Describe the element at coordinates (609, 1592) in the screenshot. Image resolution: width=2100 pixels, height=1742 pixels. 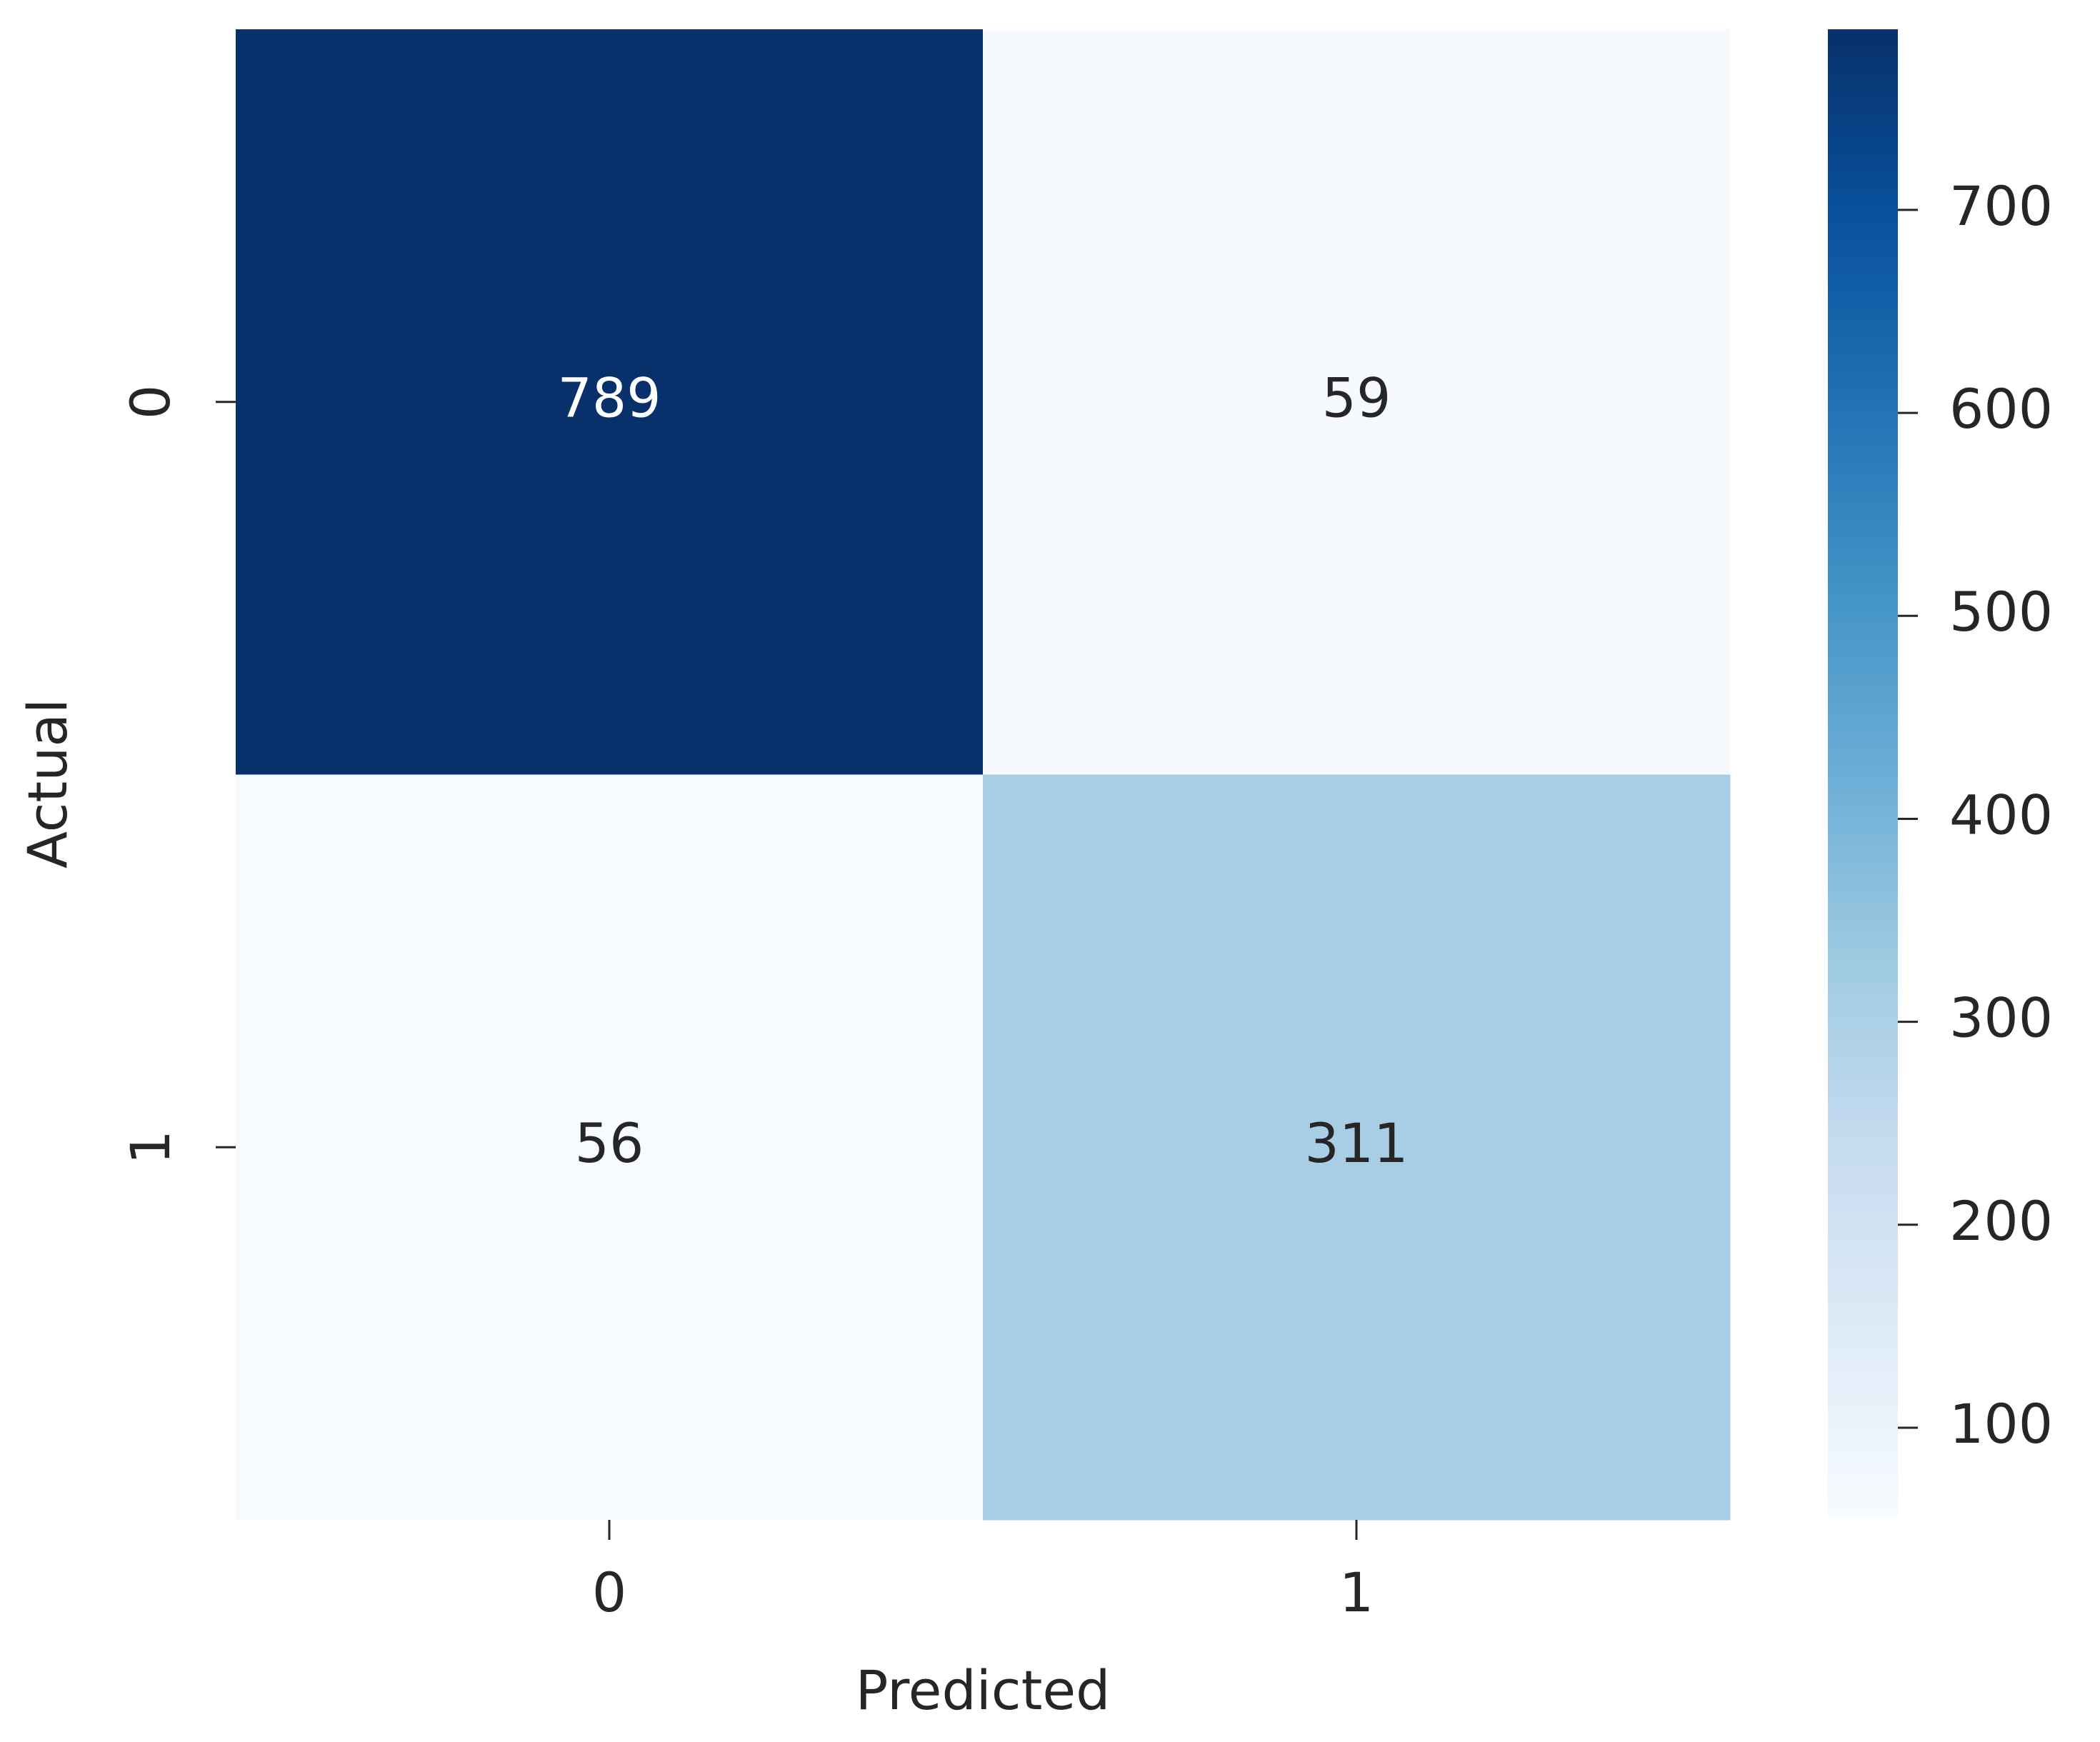
I see `x-tick-label: 0` at that location.